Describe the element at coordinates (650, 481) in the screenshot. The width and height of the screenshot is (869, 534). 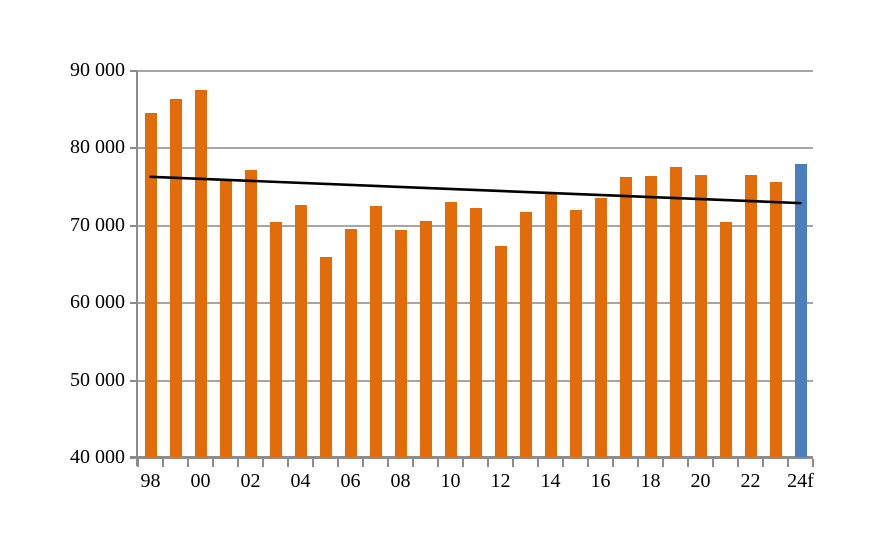
I see `x-axis-tick-label: 18` at that location.